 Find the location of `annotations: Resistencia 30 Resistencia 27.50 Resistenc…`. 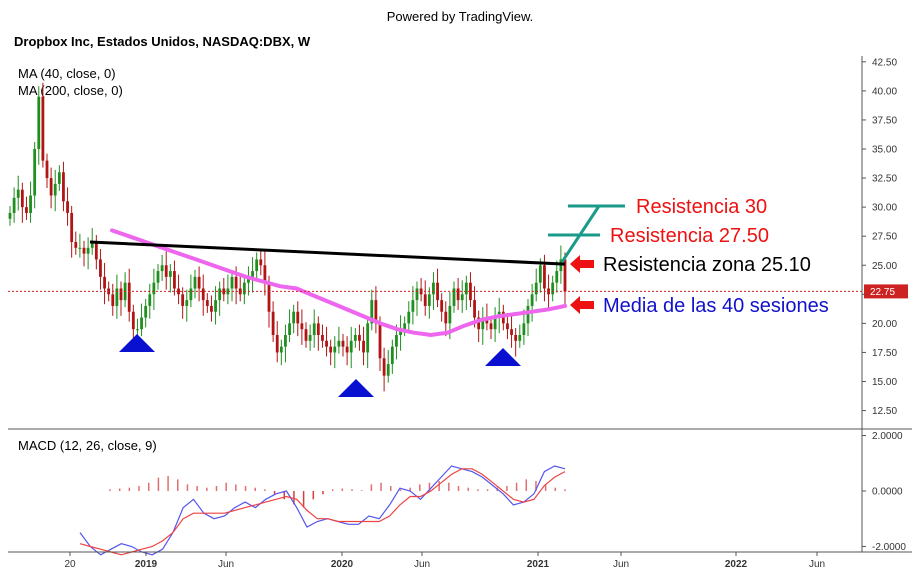

annotations: Resistencia 30 Resistencia 27.50 Resistenc… is located at coordinates (688, 256).